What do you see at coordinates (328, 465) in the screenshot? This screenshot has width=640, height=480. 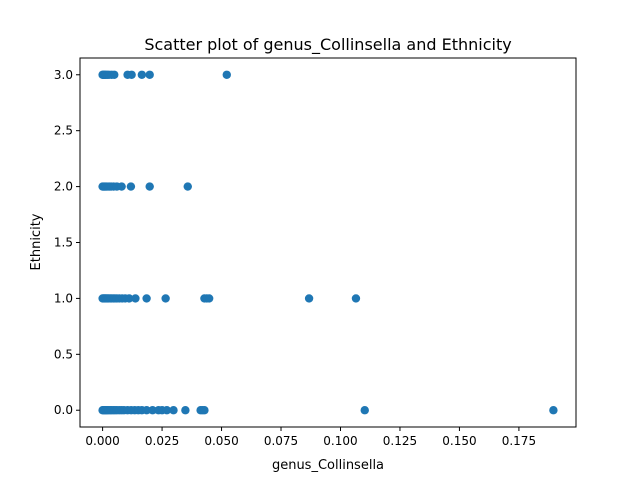 I see `x-axis-label: genus_Collinsella` at bounding box center [328, 465].